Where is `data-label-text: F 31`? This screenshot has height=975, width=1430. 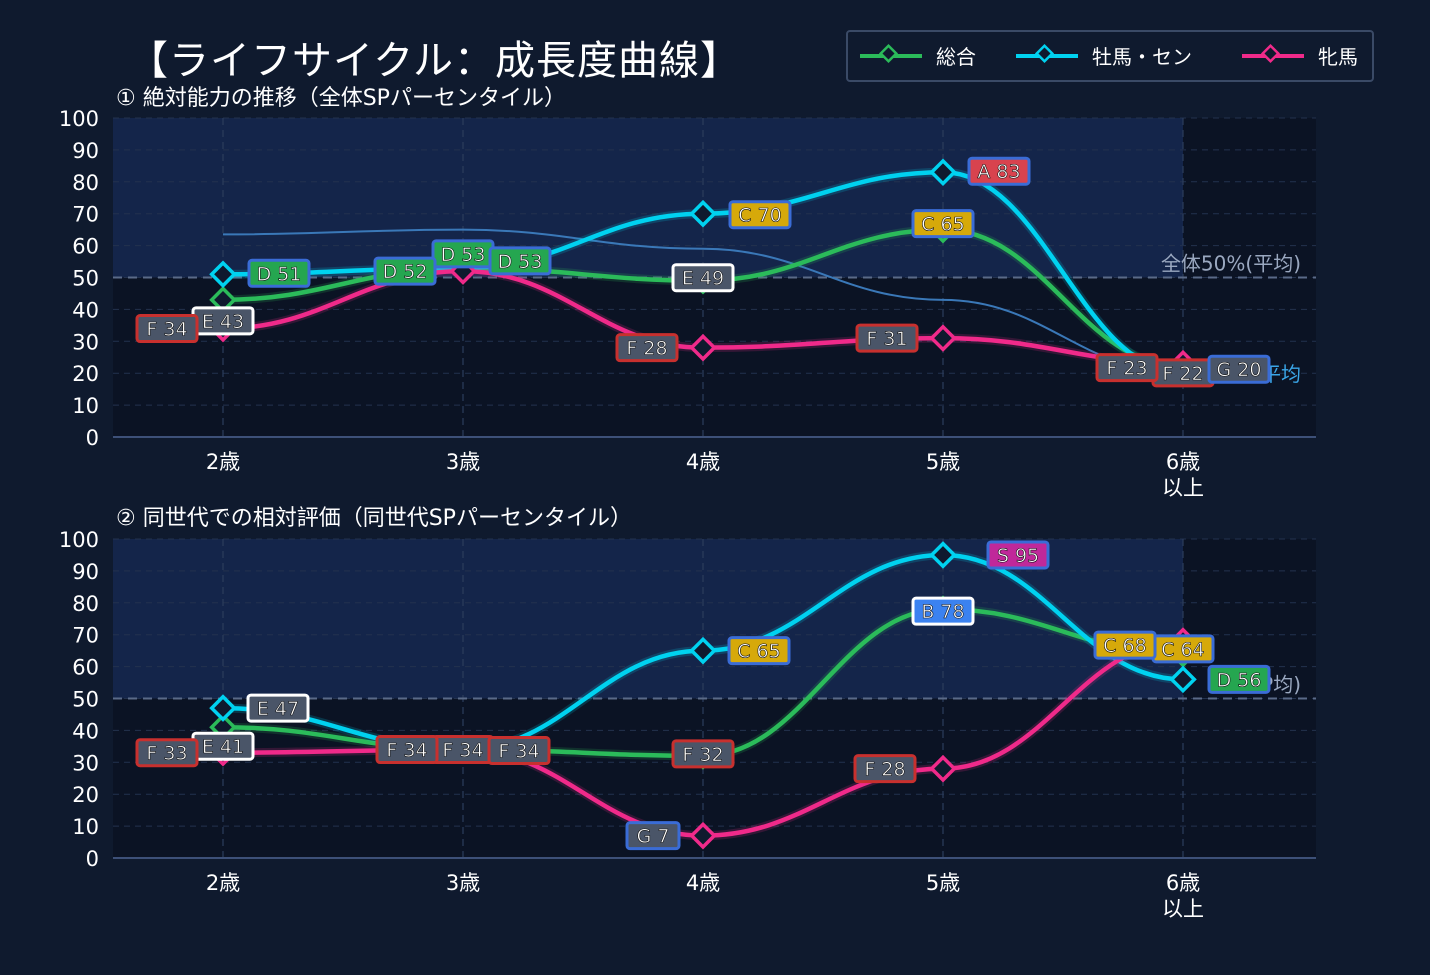 data-label-text: F 31 is located at coordinates (886, 339).